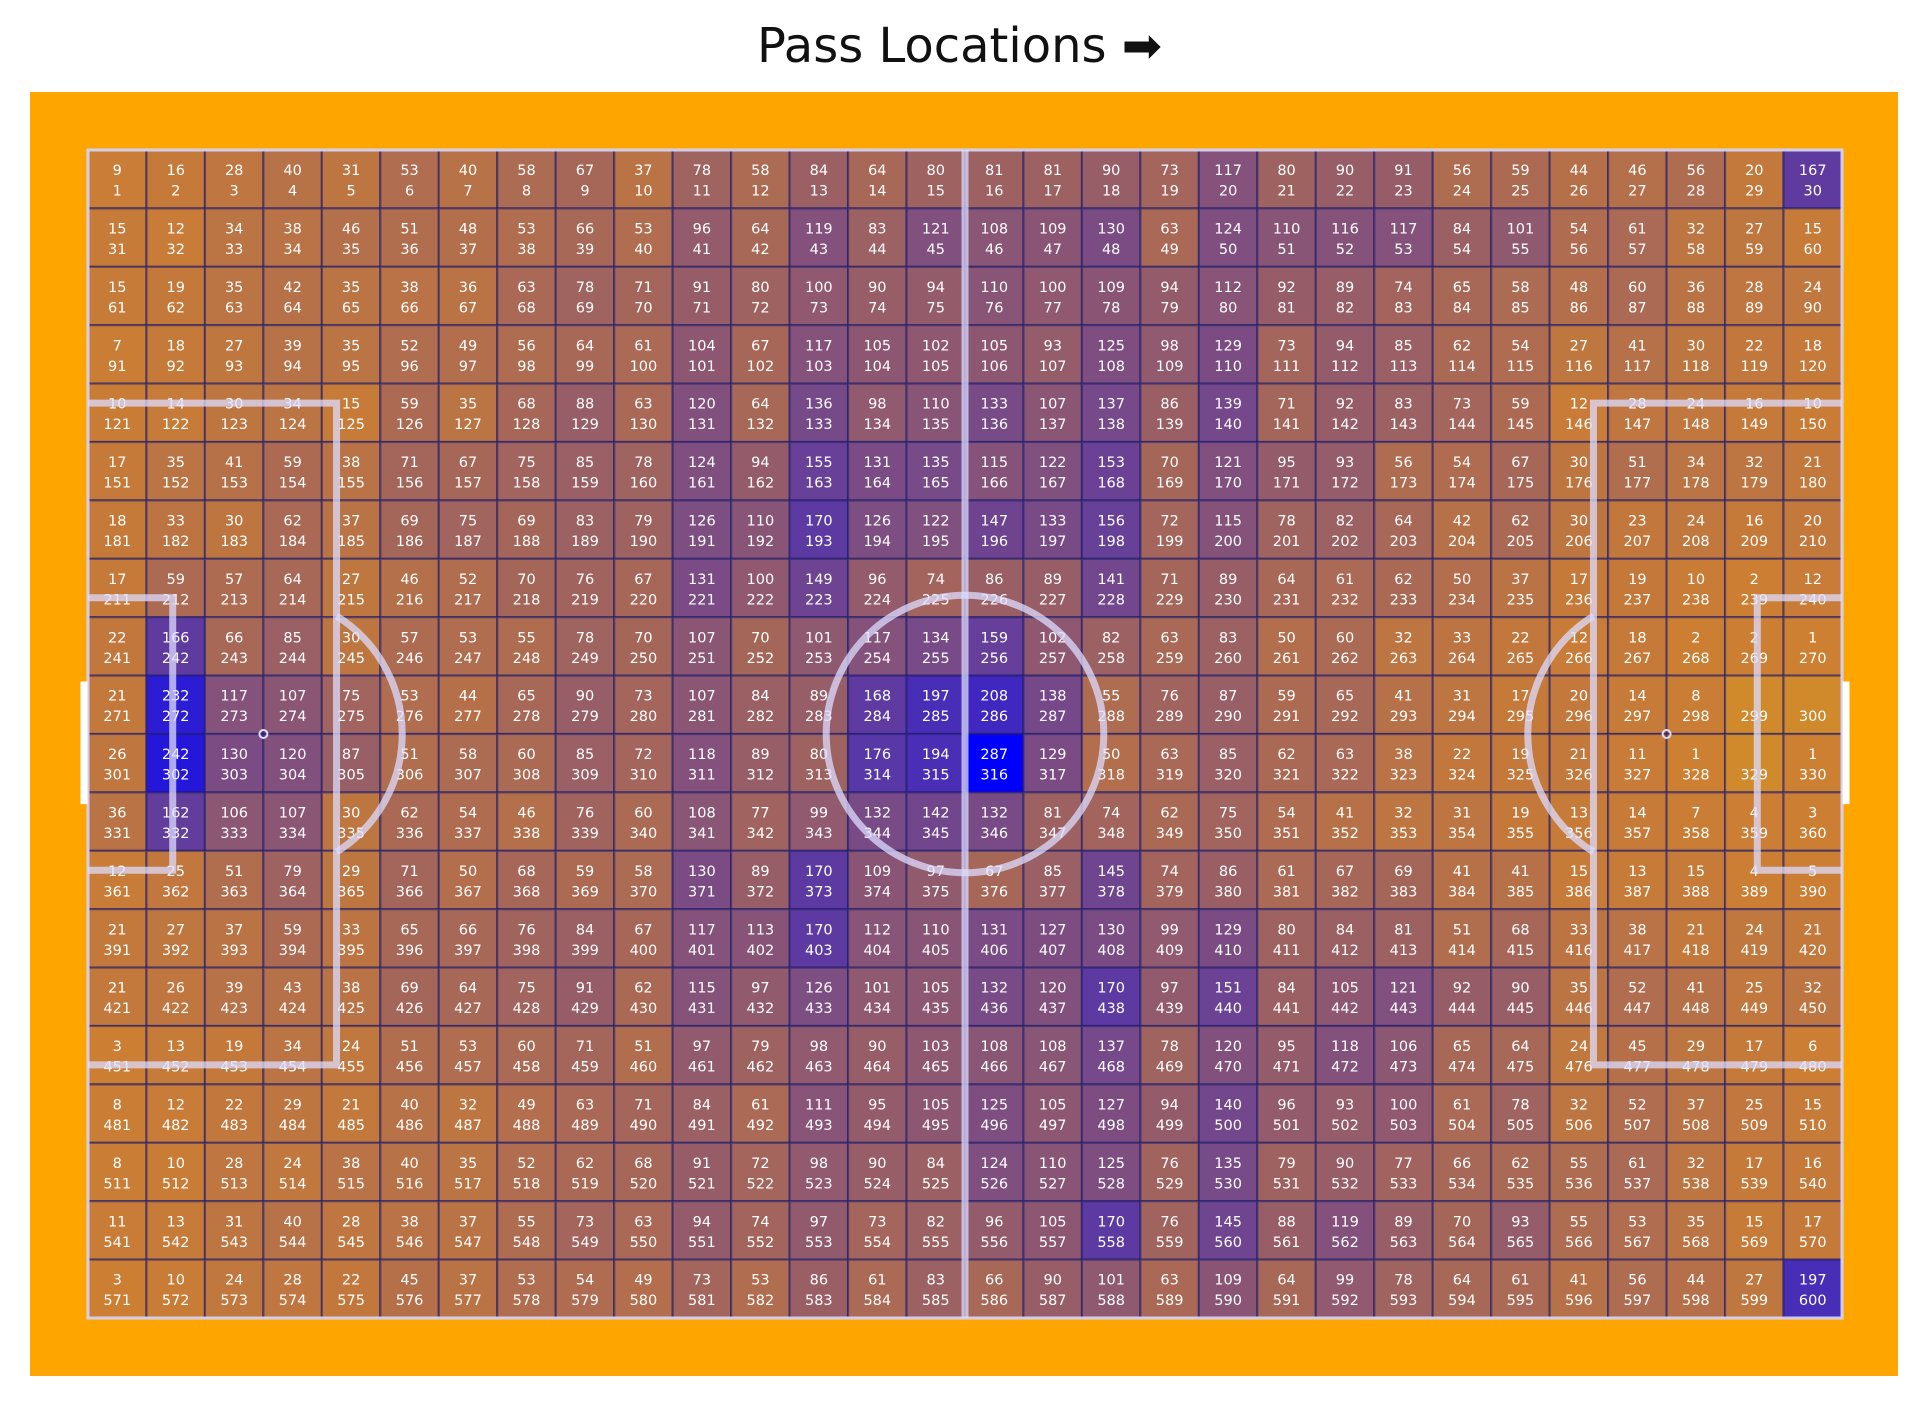  What do you see at coordinates (819, 638) in the screenshot?
I see `cell-count-label: 101` at bounding box center [819, 638].